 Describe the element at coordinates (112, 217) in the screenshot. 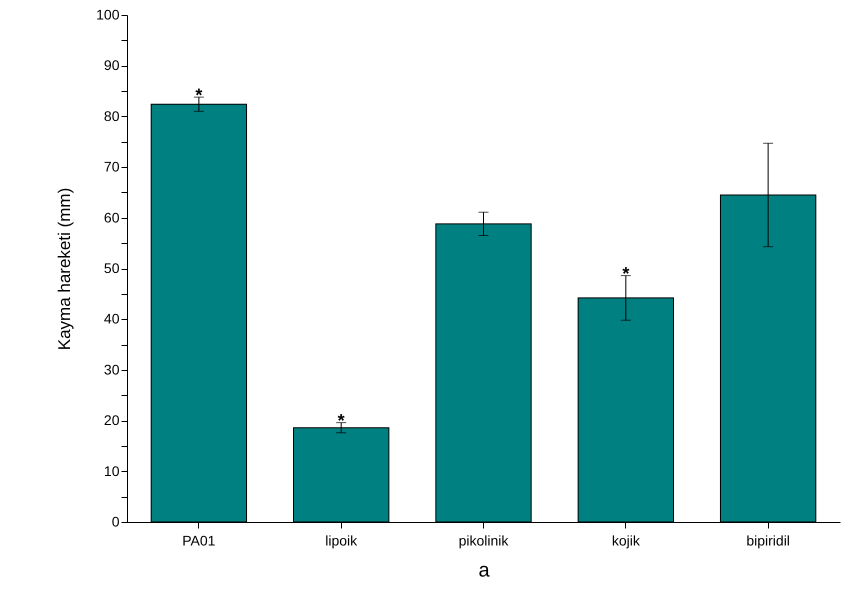

I see `y-tick-label: 60` at that location.